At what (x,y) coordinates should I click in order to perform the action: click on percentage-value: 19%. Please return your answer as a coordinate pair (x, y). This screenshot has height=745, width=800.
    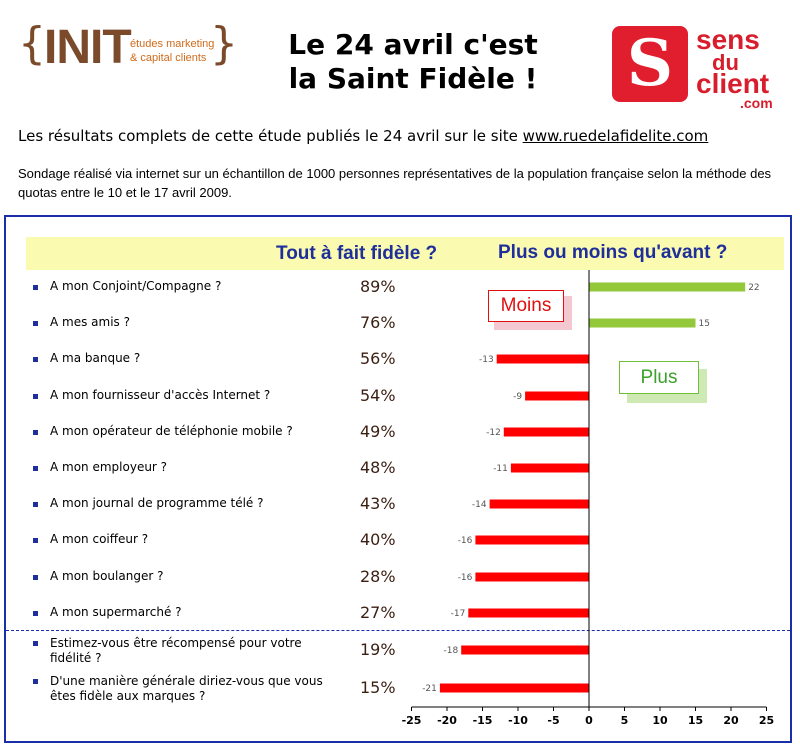
    Looking at the image, I should click on (378, 649).